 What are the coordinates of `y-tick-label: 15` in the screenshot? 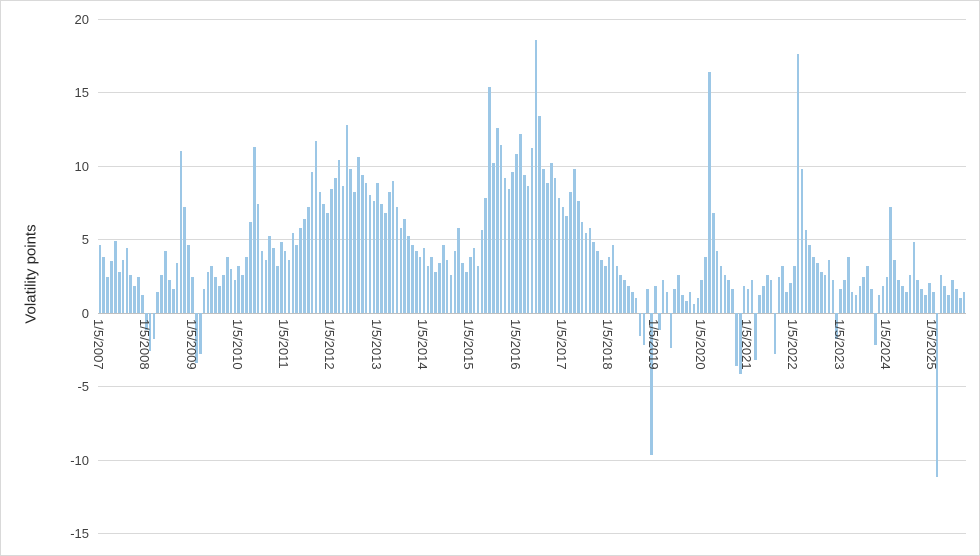 It's located at (81, 93).